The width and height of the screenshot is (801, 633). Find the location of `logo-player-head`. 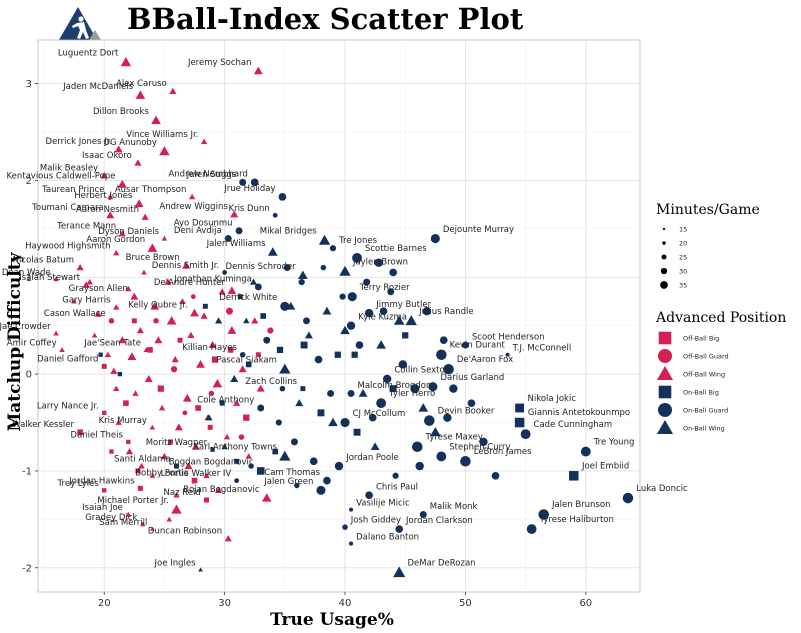

logo-player-head is located at coordinates (81, 19).